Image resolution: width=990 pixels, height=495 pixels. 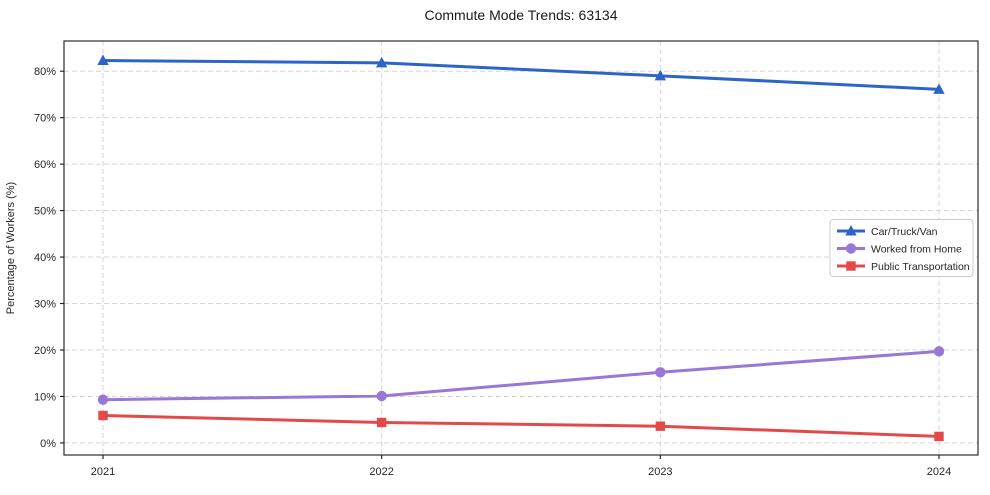 I want to click on y-axis-tick-label: 80%, so click(x=45, y=72).